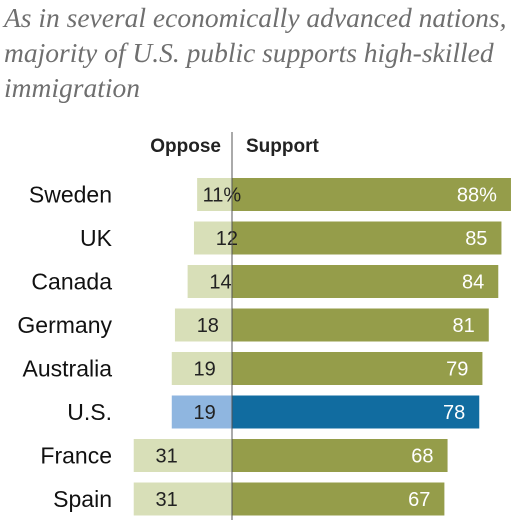 This screenshot has width=521, height=520. What do you see at coordinates (476, 239) in the screenshot?
I see `support-value-label: 85` at bounding box center [476, 239].